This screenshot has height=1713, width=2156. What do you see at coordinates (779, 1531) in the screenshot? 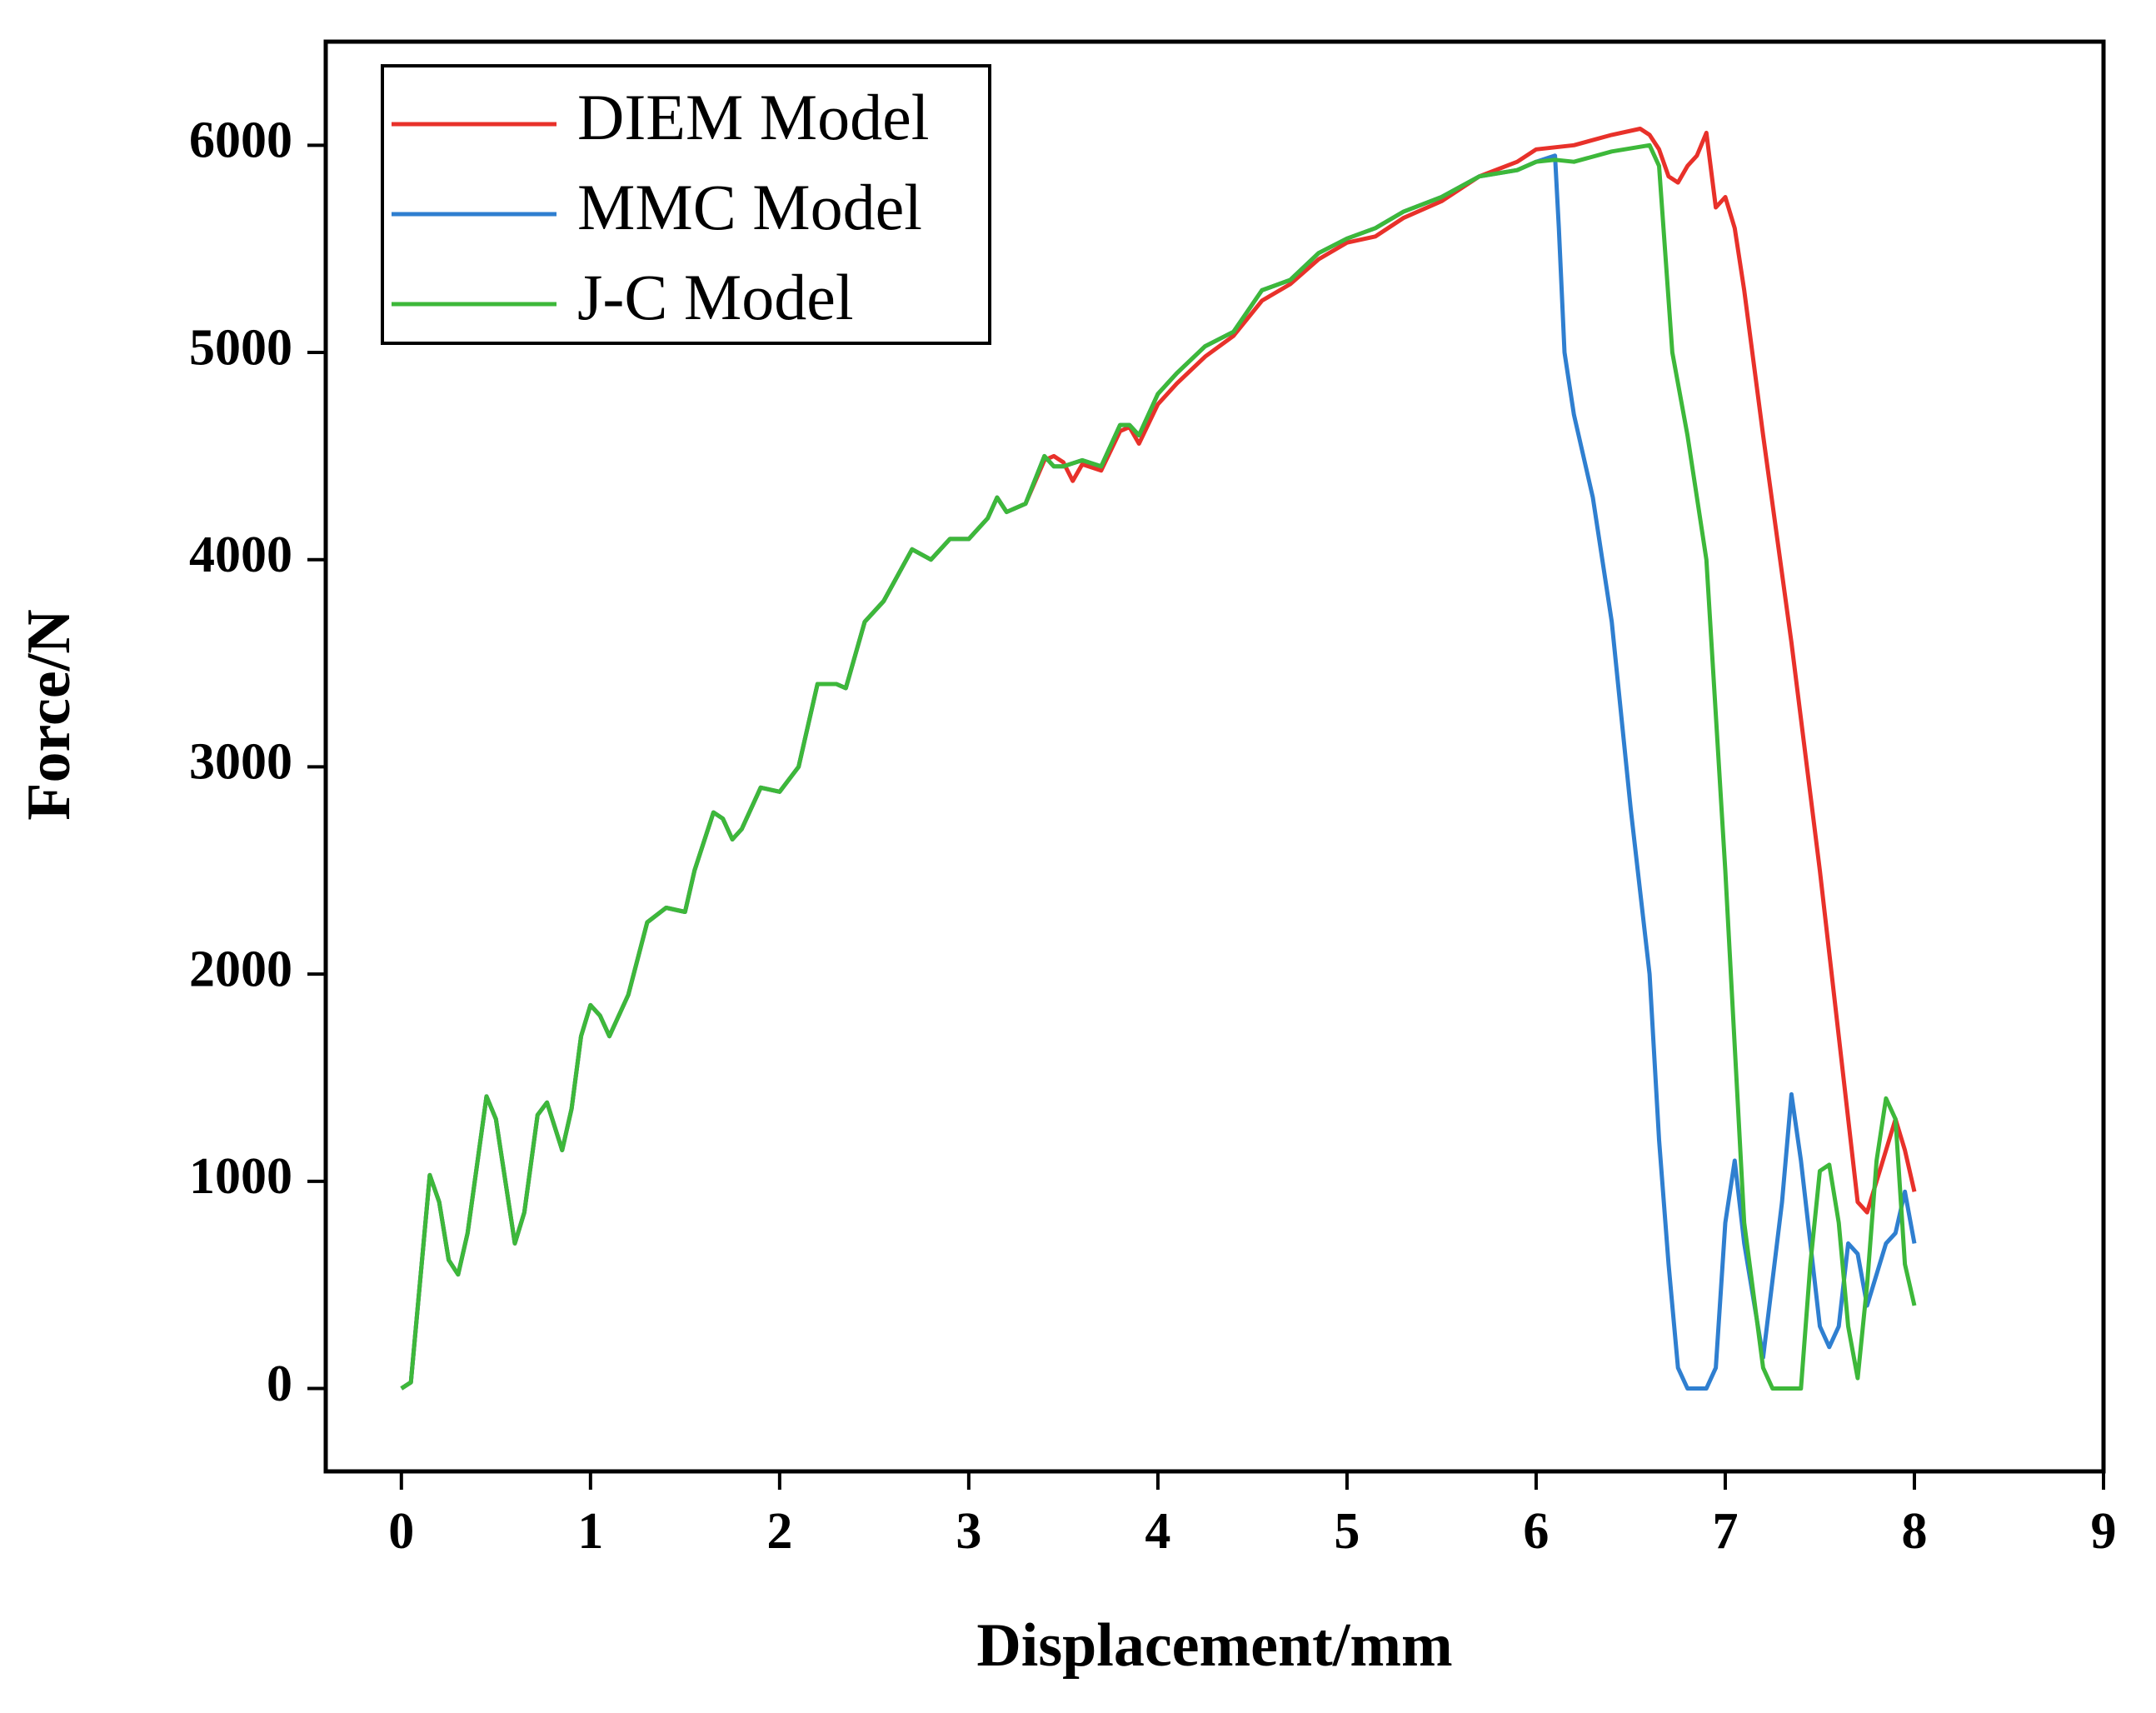
I see `x-tick-label: 2` at bounding box center [779, 1531].